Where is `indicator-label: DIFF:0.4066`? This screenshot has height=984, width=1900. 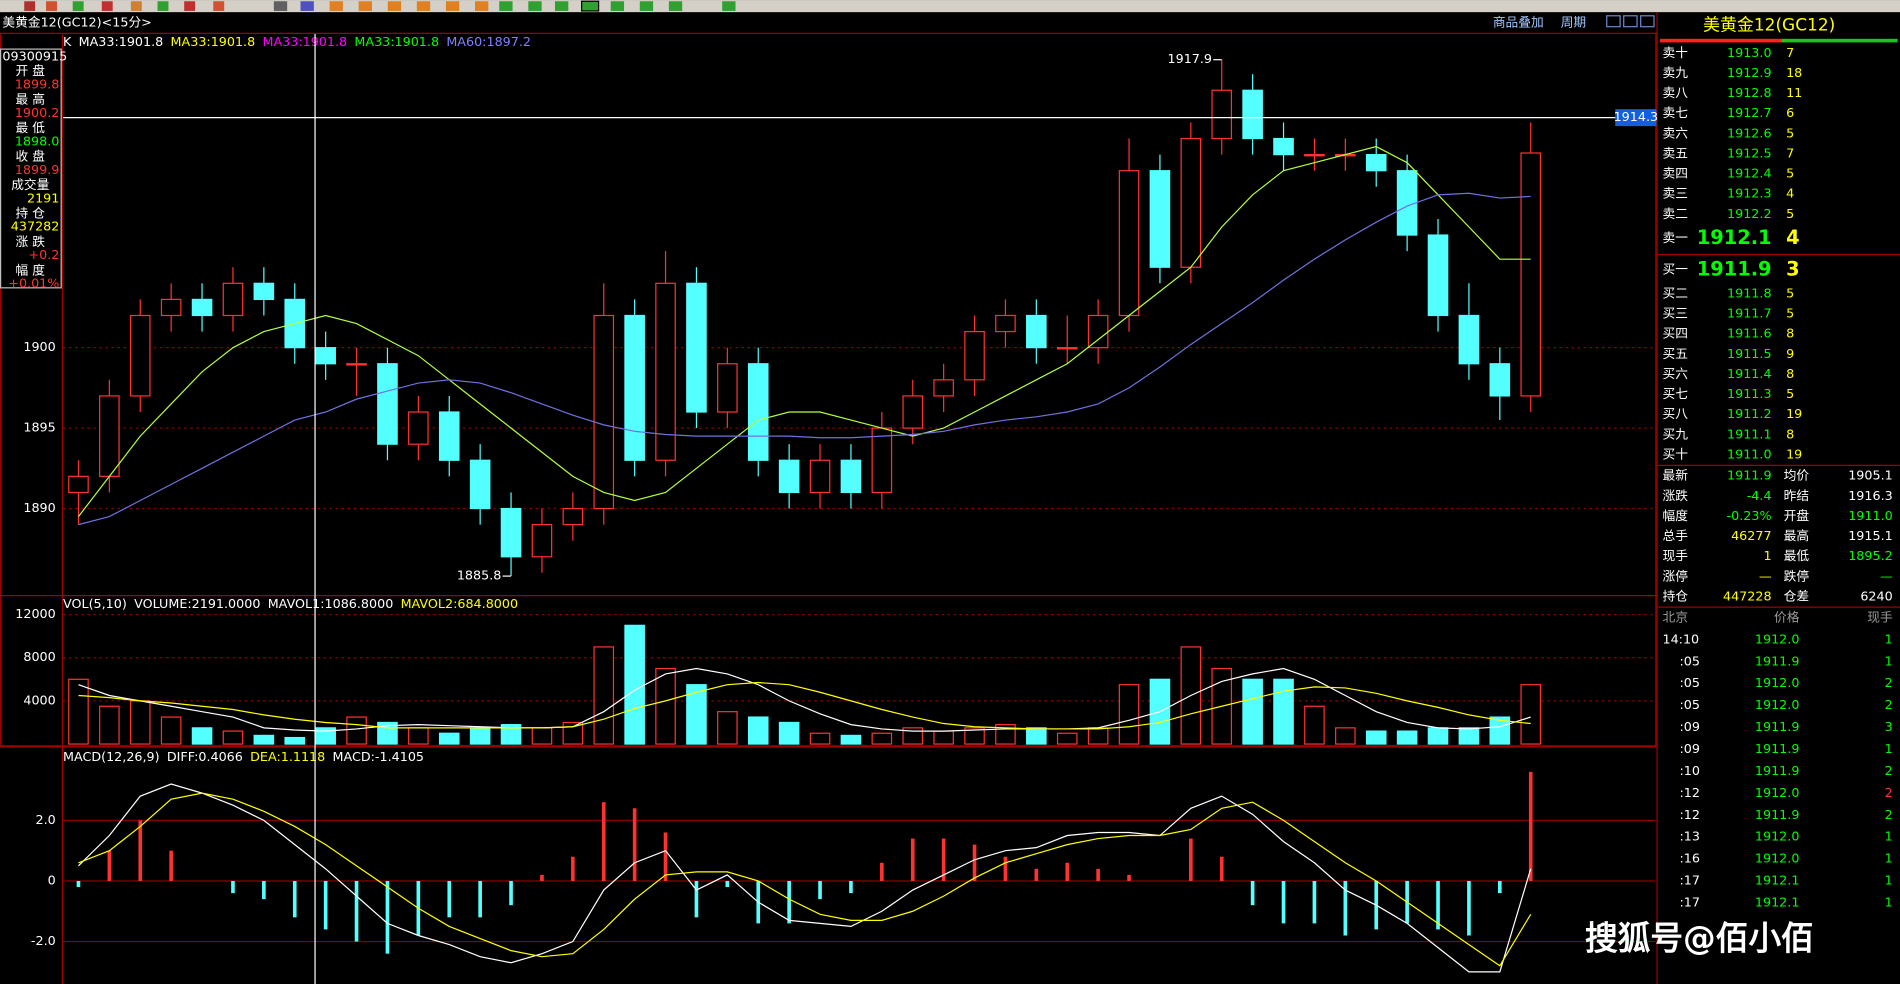 indicator-label: DIFF:0.4066 is located at coordinates (205, 756).